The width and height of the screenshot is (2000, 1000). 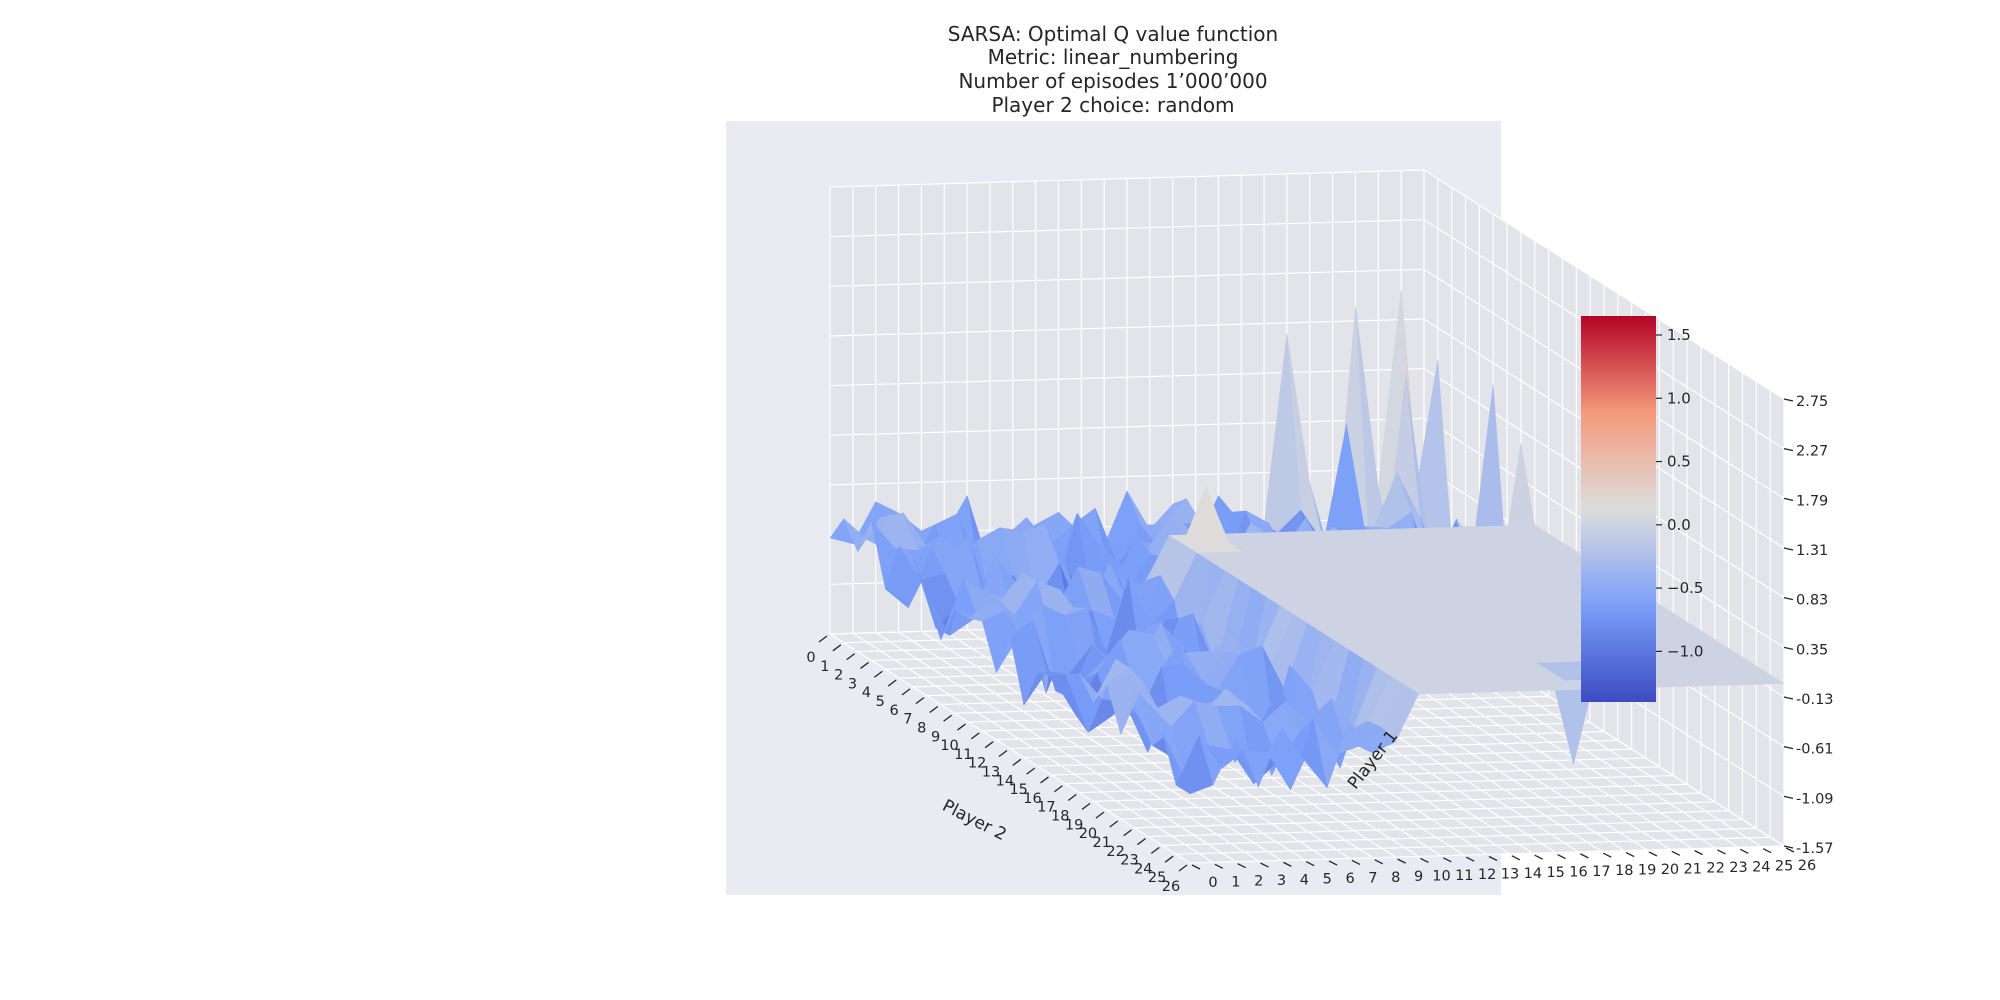 I want to click on y-tick-label: 10, so click(x=1441, y=876).